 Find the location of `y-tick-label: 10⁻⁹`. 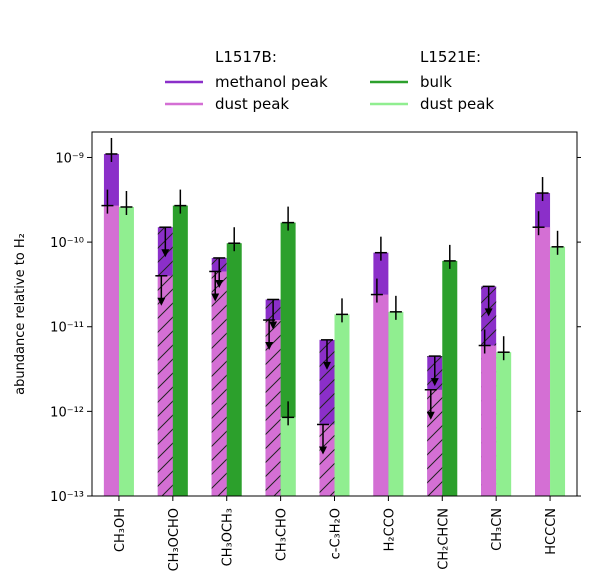

y-tick-label: 10⁻⁹ is located at coordinates (69, 158).